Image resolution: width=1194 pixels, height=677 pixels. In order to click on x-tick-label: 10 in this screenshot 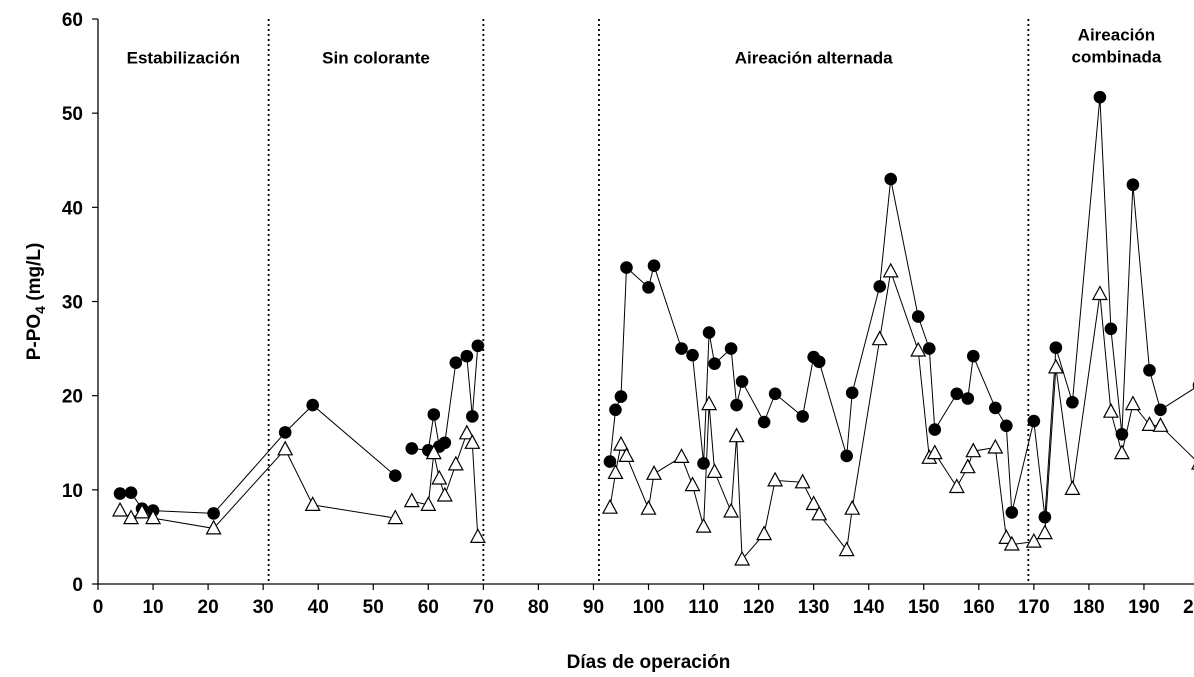, I will do `click(152, 607)`.